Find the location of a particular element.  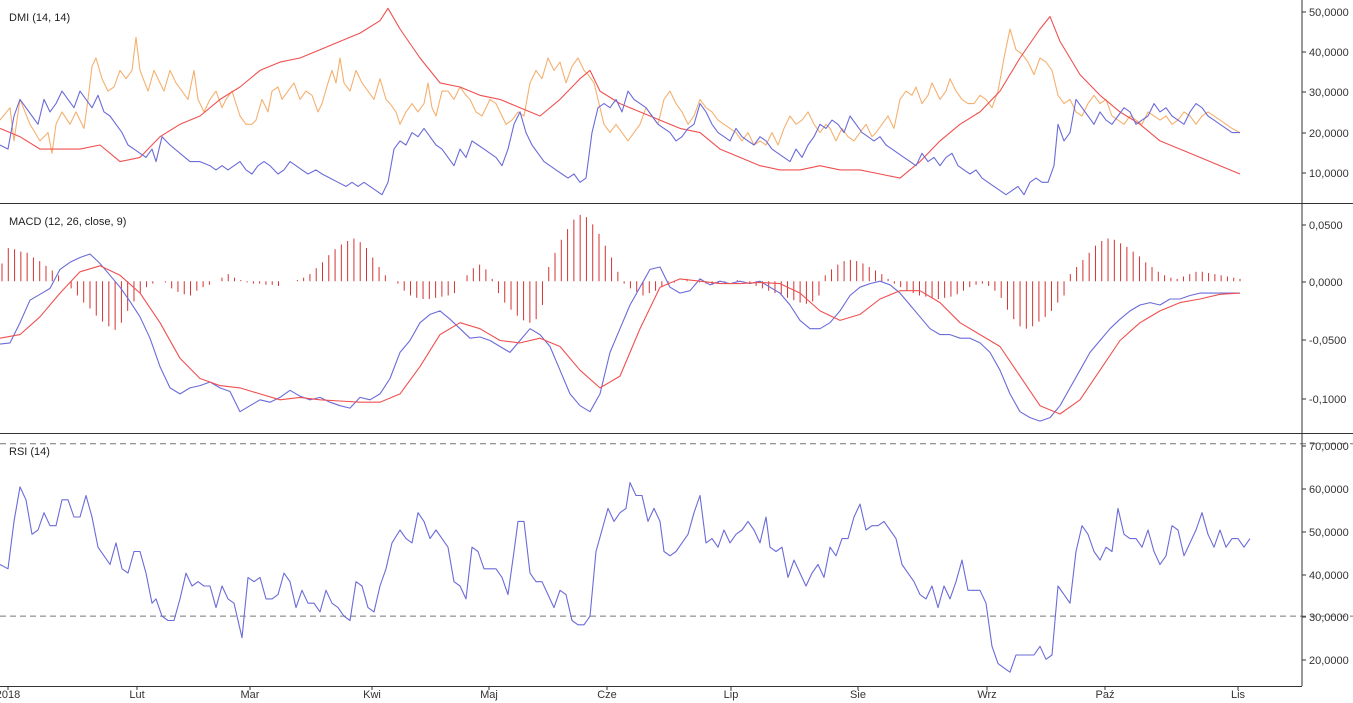

y-tick-label: 0,0500 is located at coordinates (1326, 226).